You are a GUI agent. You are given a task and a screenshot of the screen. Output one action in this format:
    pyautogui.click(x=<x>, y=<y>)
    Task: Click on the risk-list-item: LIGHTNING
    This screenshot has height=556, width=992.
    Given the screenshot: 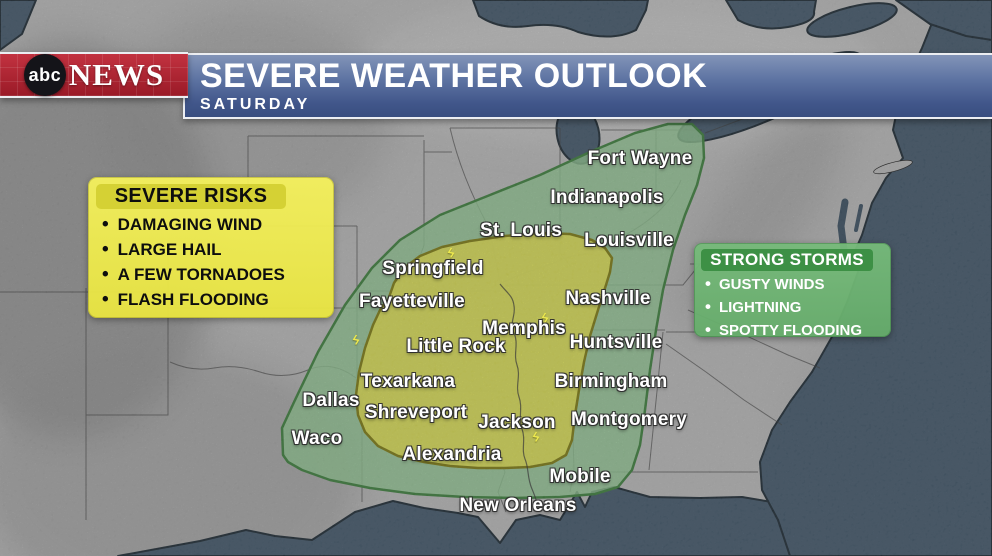 What is the action you would take?
    pyautogui.click(x=798, y=307)
    